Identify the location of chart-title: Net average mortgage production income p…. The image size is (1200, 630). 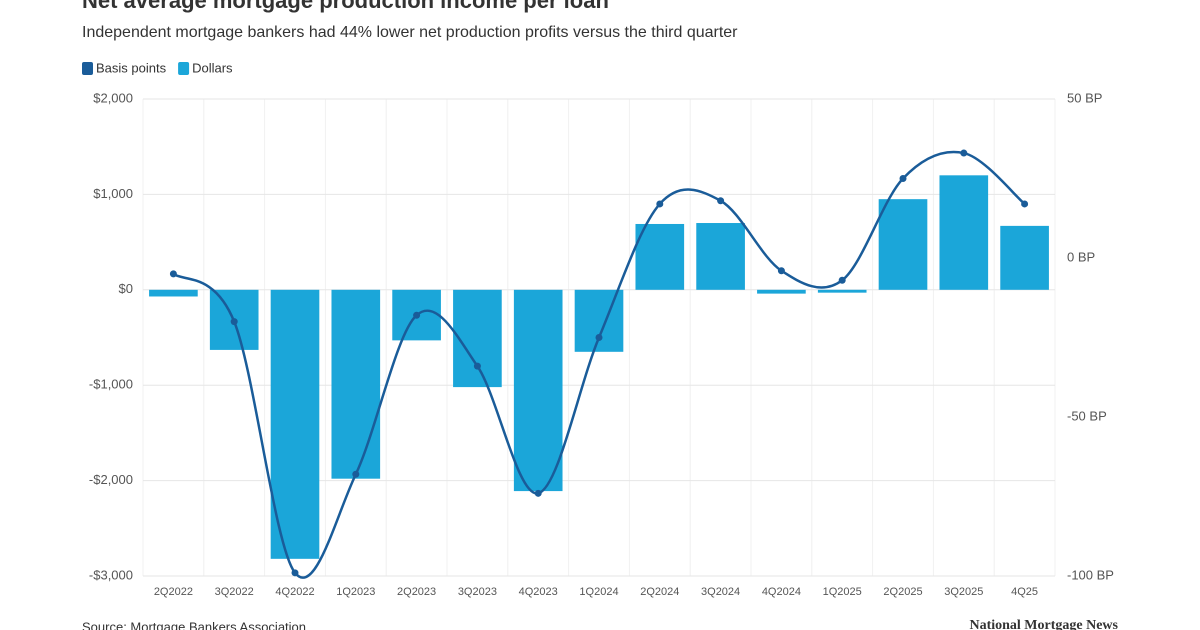
(345, 6).